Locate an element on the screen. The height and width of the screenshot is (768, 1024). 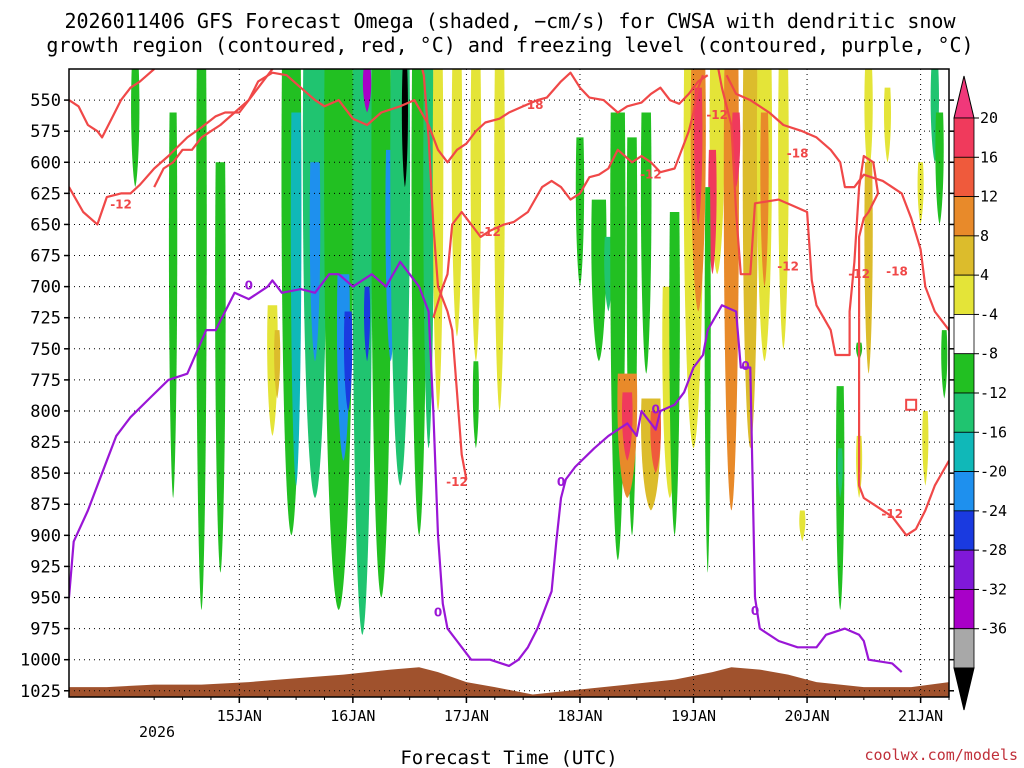
colorbar-tick-label: -8 is located at coordinates (989, 354).